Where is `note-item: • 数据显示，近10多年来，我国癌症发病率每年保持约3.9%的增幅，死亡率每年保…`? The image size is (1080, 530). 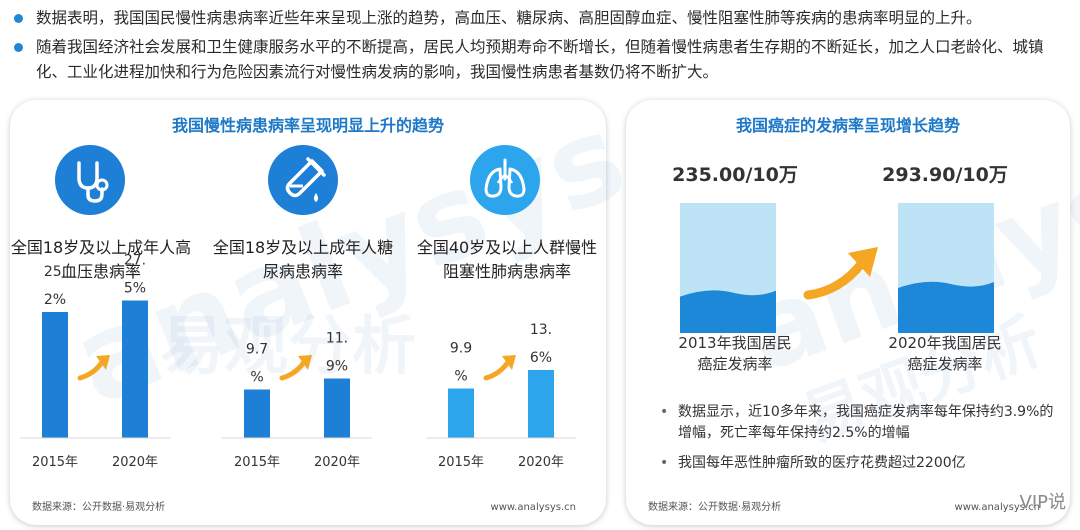
note-item: • 数据显示，近10多年来，我国癌症发病率每年保持约3.9%的增幅，死亡率每年保… is located at coordinates (856, 423).